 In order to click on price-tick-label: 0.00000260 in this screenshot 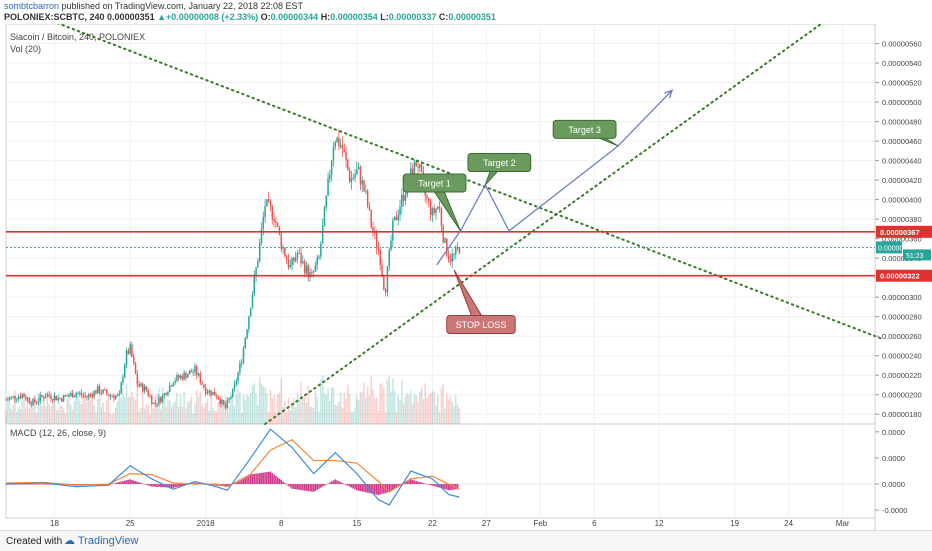, I will do `click(902, 336)`.